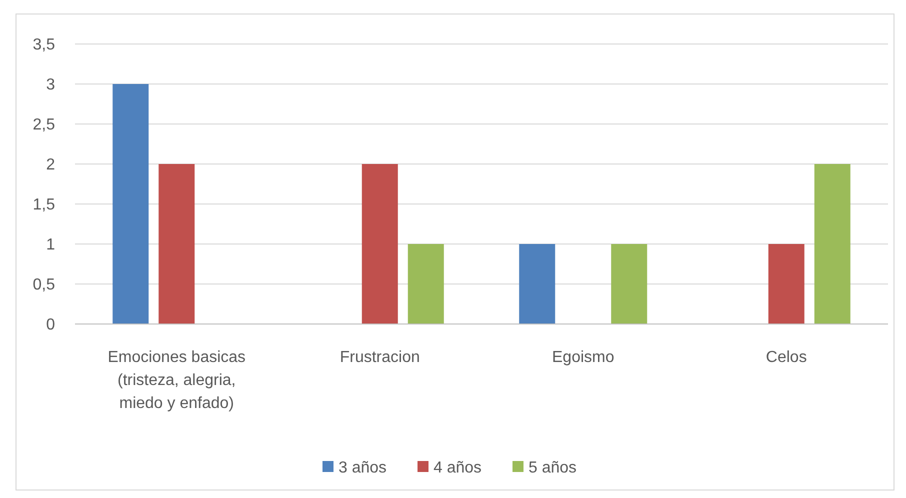 This screenshot has width=906, height=498. What do you see at coordinates (51, 245) in the screenshot?
I see `y-tick-label: 1` at bounding box center [51, 245].